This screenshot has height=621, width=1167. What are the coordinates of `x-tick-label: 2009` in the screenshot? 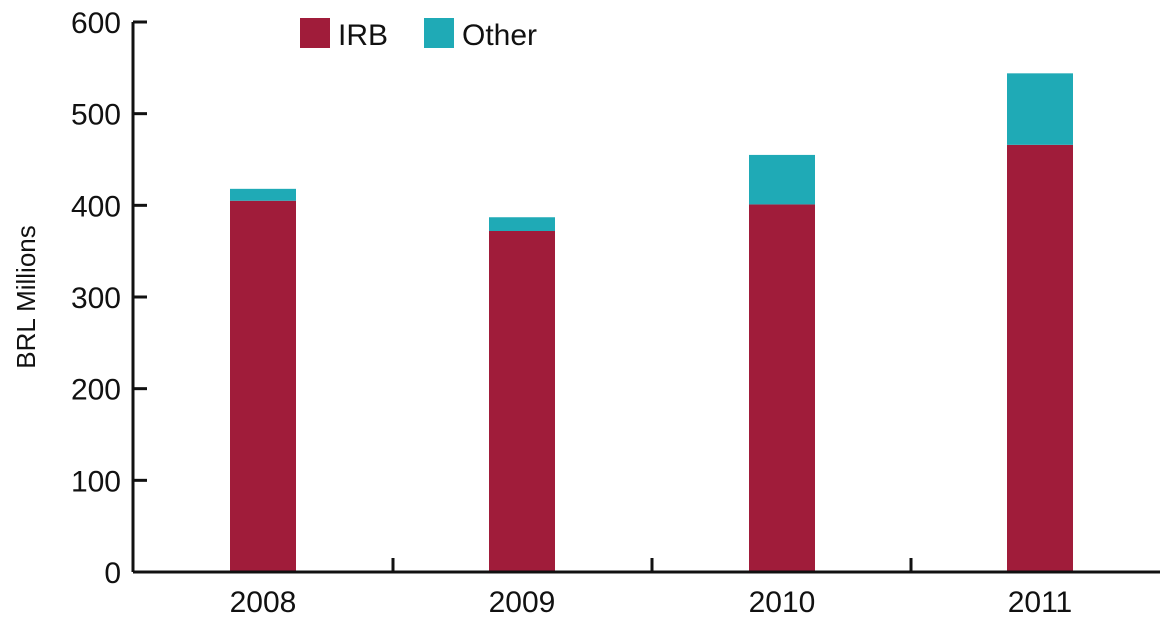 It's located at (522, 602).